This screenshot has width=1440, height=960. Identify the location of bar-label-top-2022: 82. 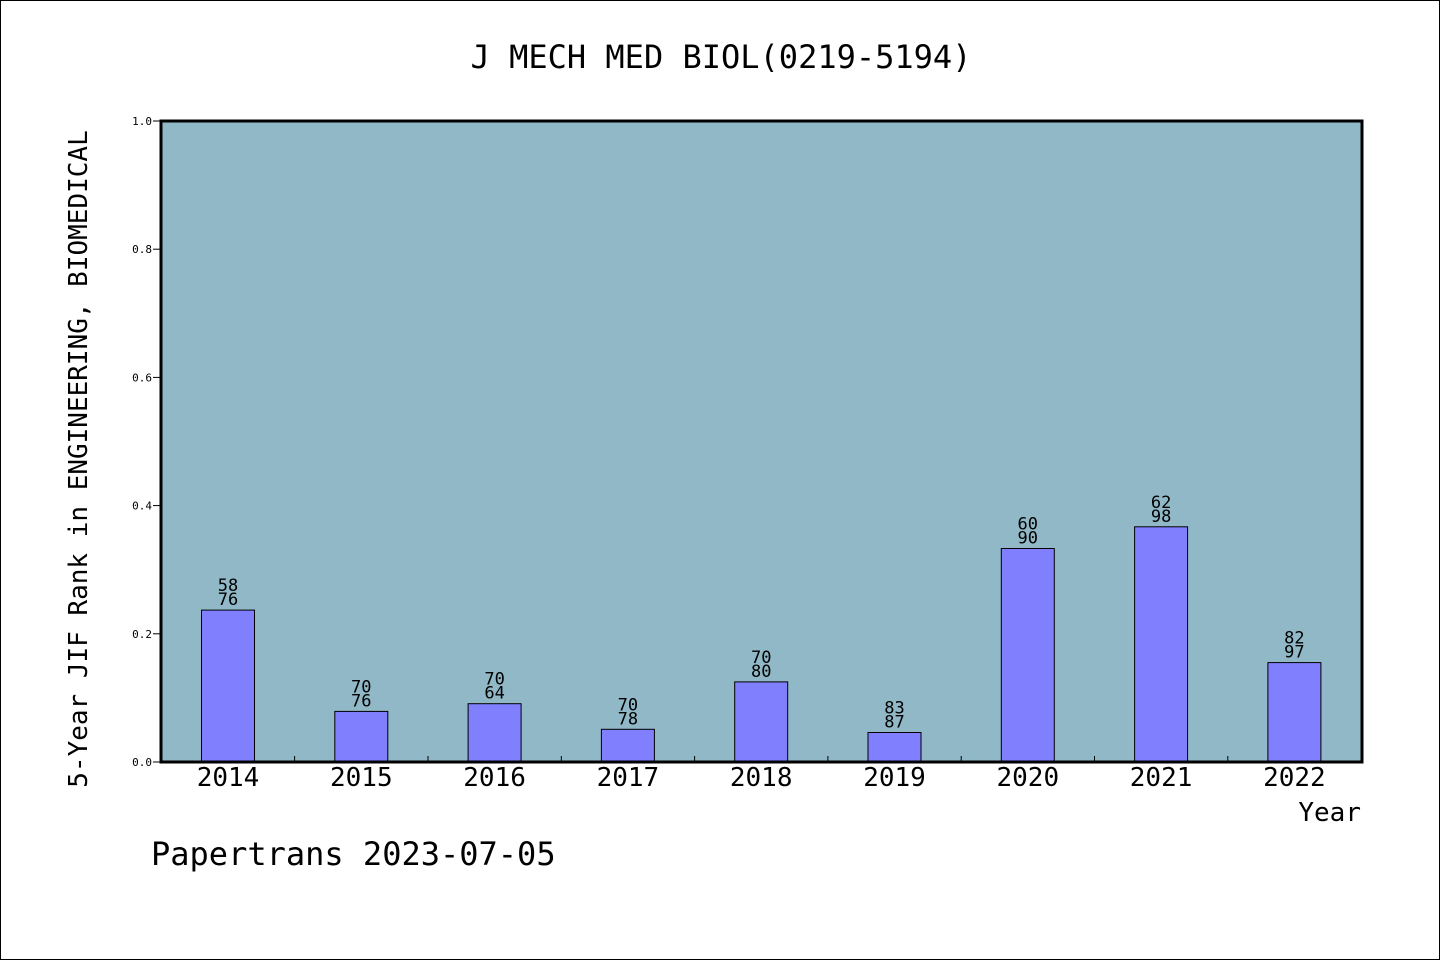
(1294, 639).